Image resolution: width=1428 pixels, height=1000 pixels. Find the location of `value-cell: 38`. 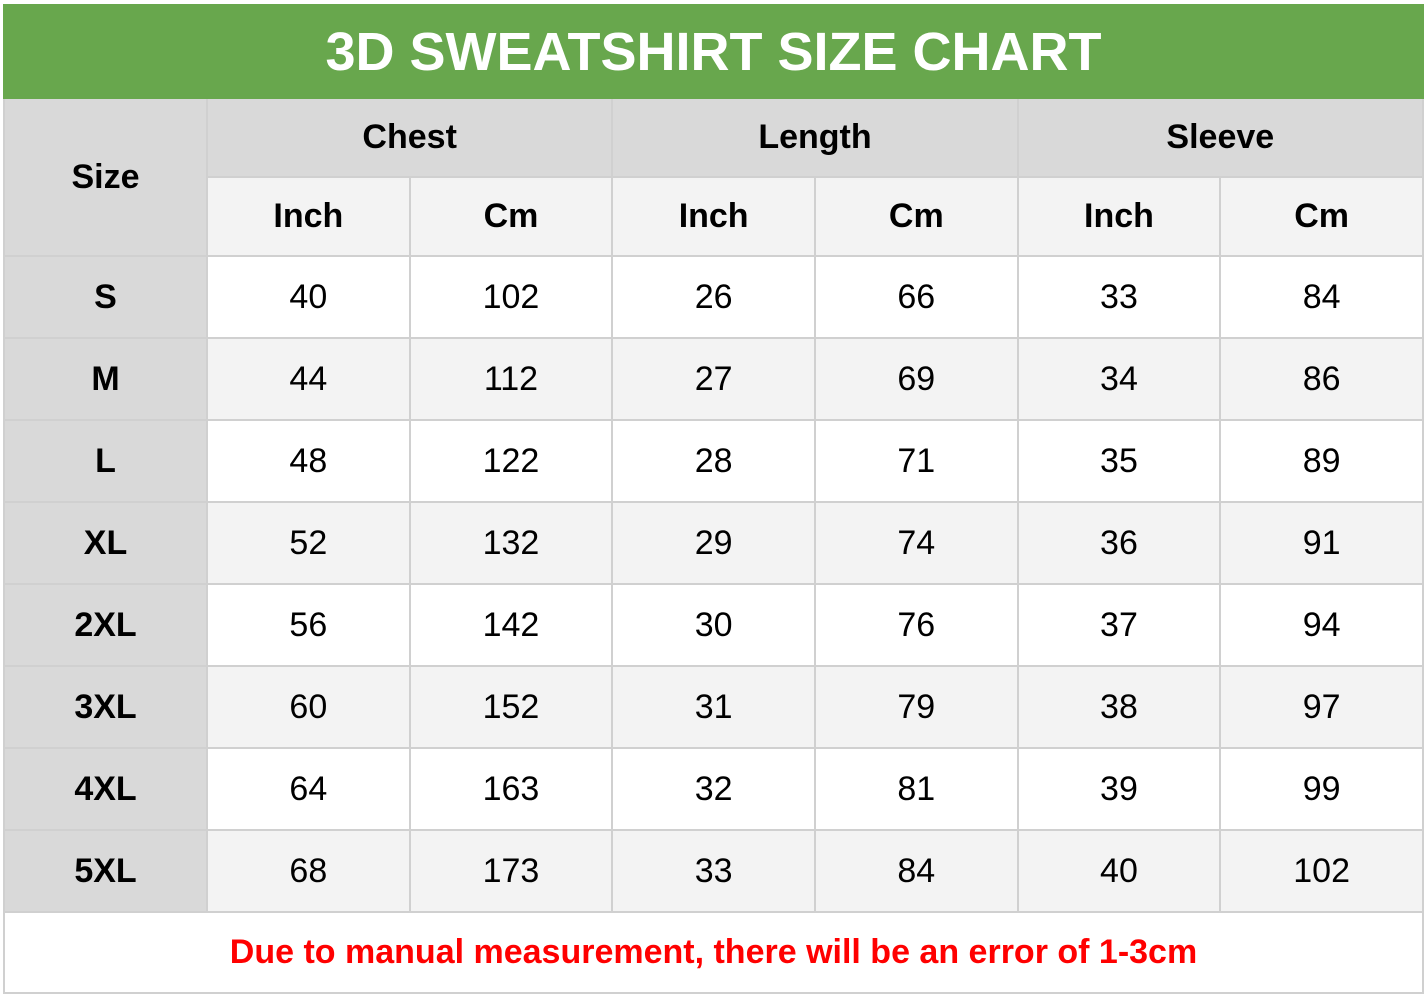

value-cell: 38 is located at coordinates (1119, 707).